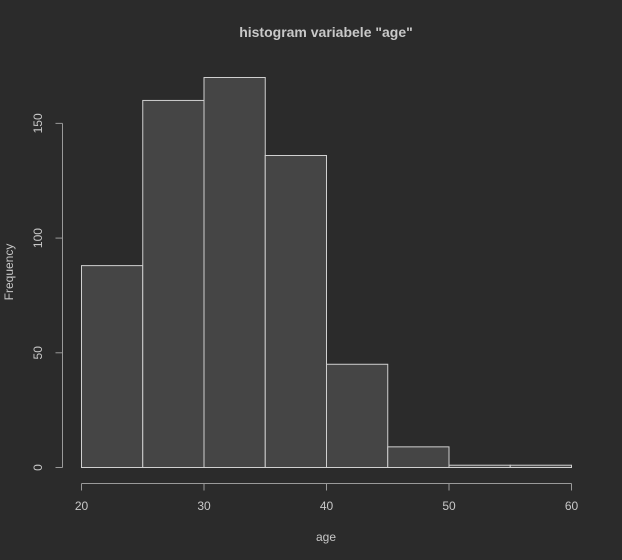 Image resolution: width=622 pixels, height=560 pixels. Describe the element at coordinates (204, 506) in the screenshot. I see `x-tick-label: 30` at that location.